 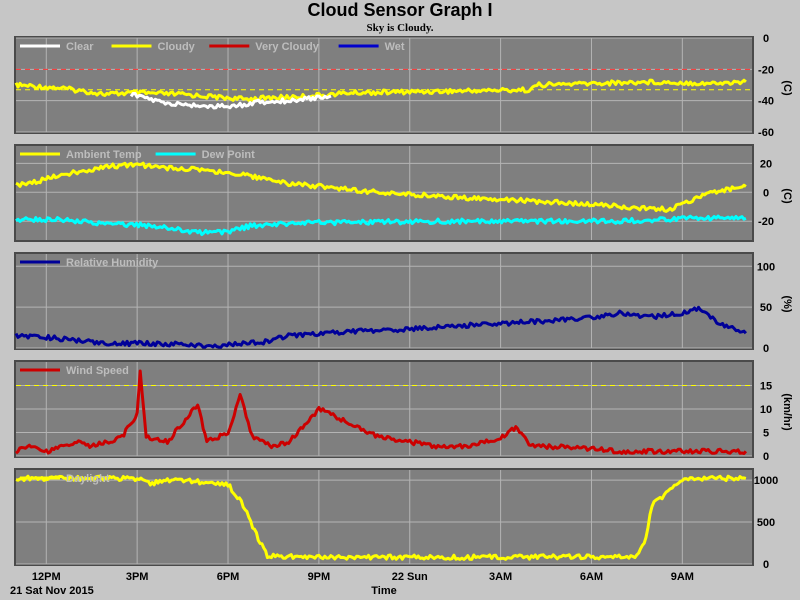 What do you see at coordinates (766, 434) in the screenshot?
I see `y-tick-label: 5` at bounding box center [766, 434].